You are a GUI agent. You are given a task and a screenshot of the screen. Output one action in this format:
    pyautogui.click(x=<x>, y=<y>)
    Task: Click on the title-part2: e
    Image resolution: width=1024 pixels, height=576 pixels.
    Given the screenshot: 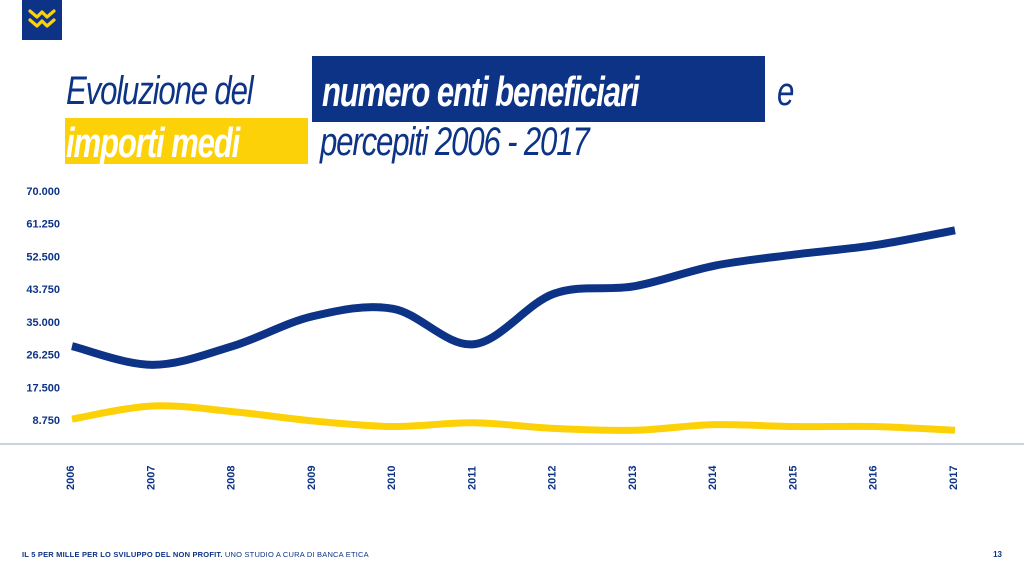 What is the action you would take?
    pyautogui.click(x=785, y=92)
    